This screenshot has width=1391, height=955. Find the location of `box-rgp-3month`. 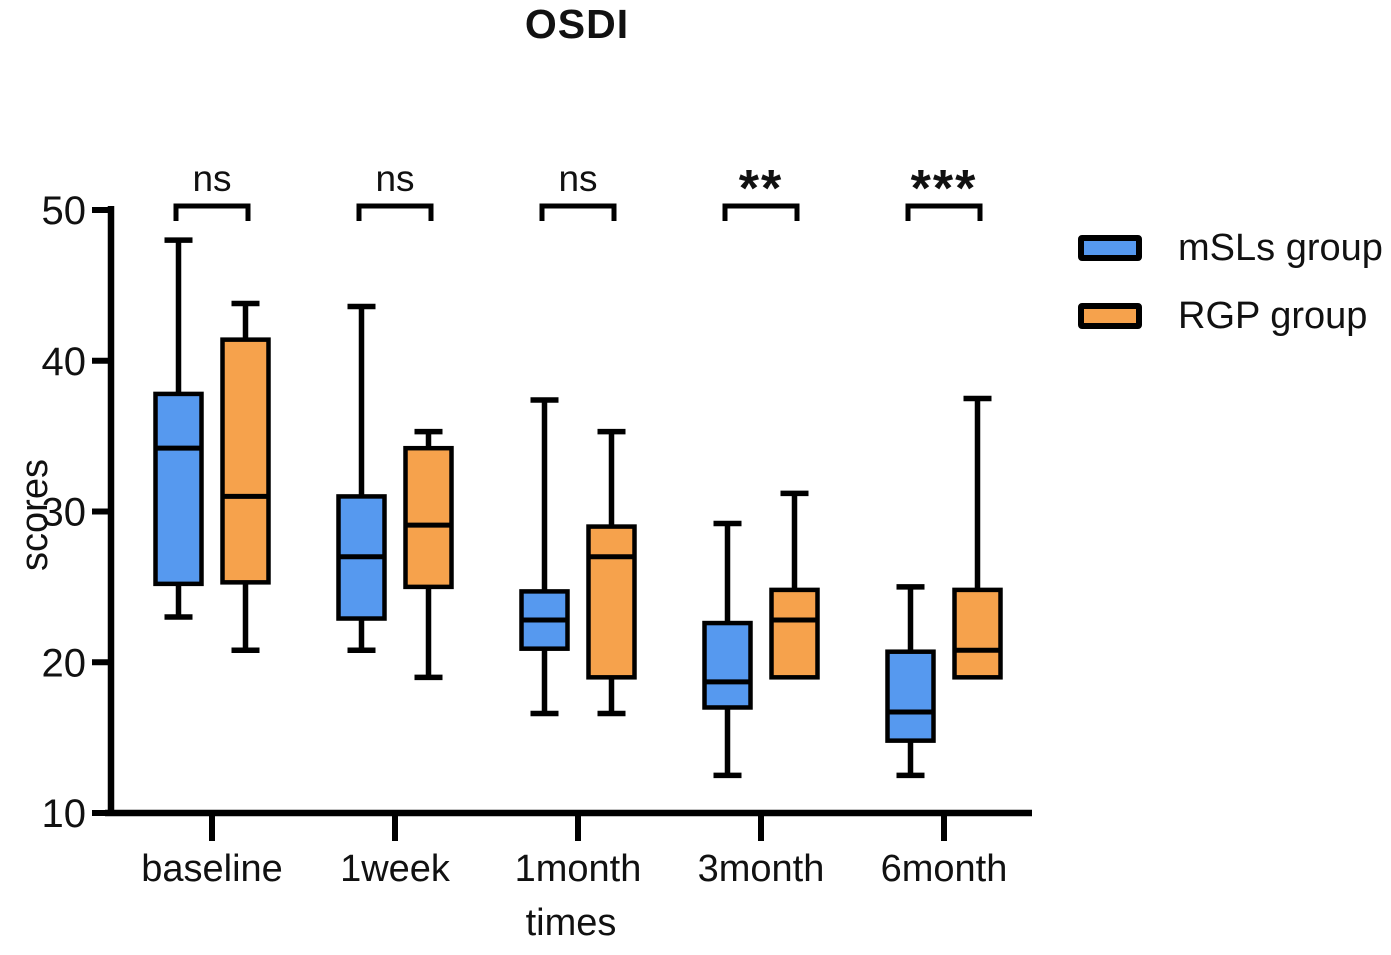

box-rgp-3month is located at coordinates (794, 585).